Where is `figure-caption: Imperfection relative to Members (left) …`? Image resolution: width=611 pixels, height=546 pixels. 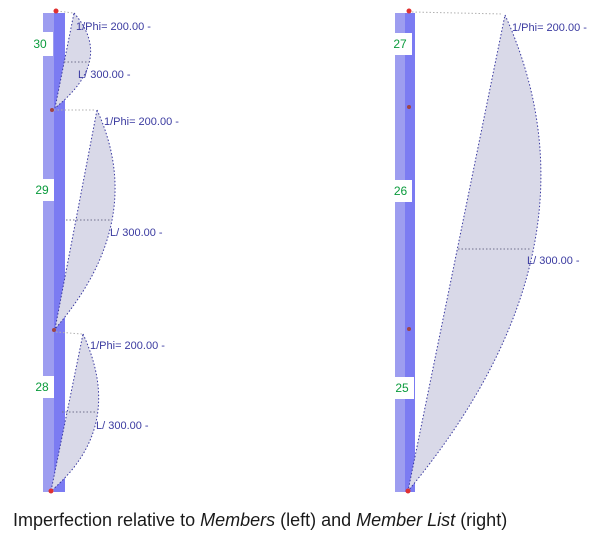 figure-caption: Imperfection relative to Members (left) … is located at coordinates (260, 520).